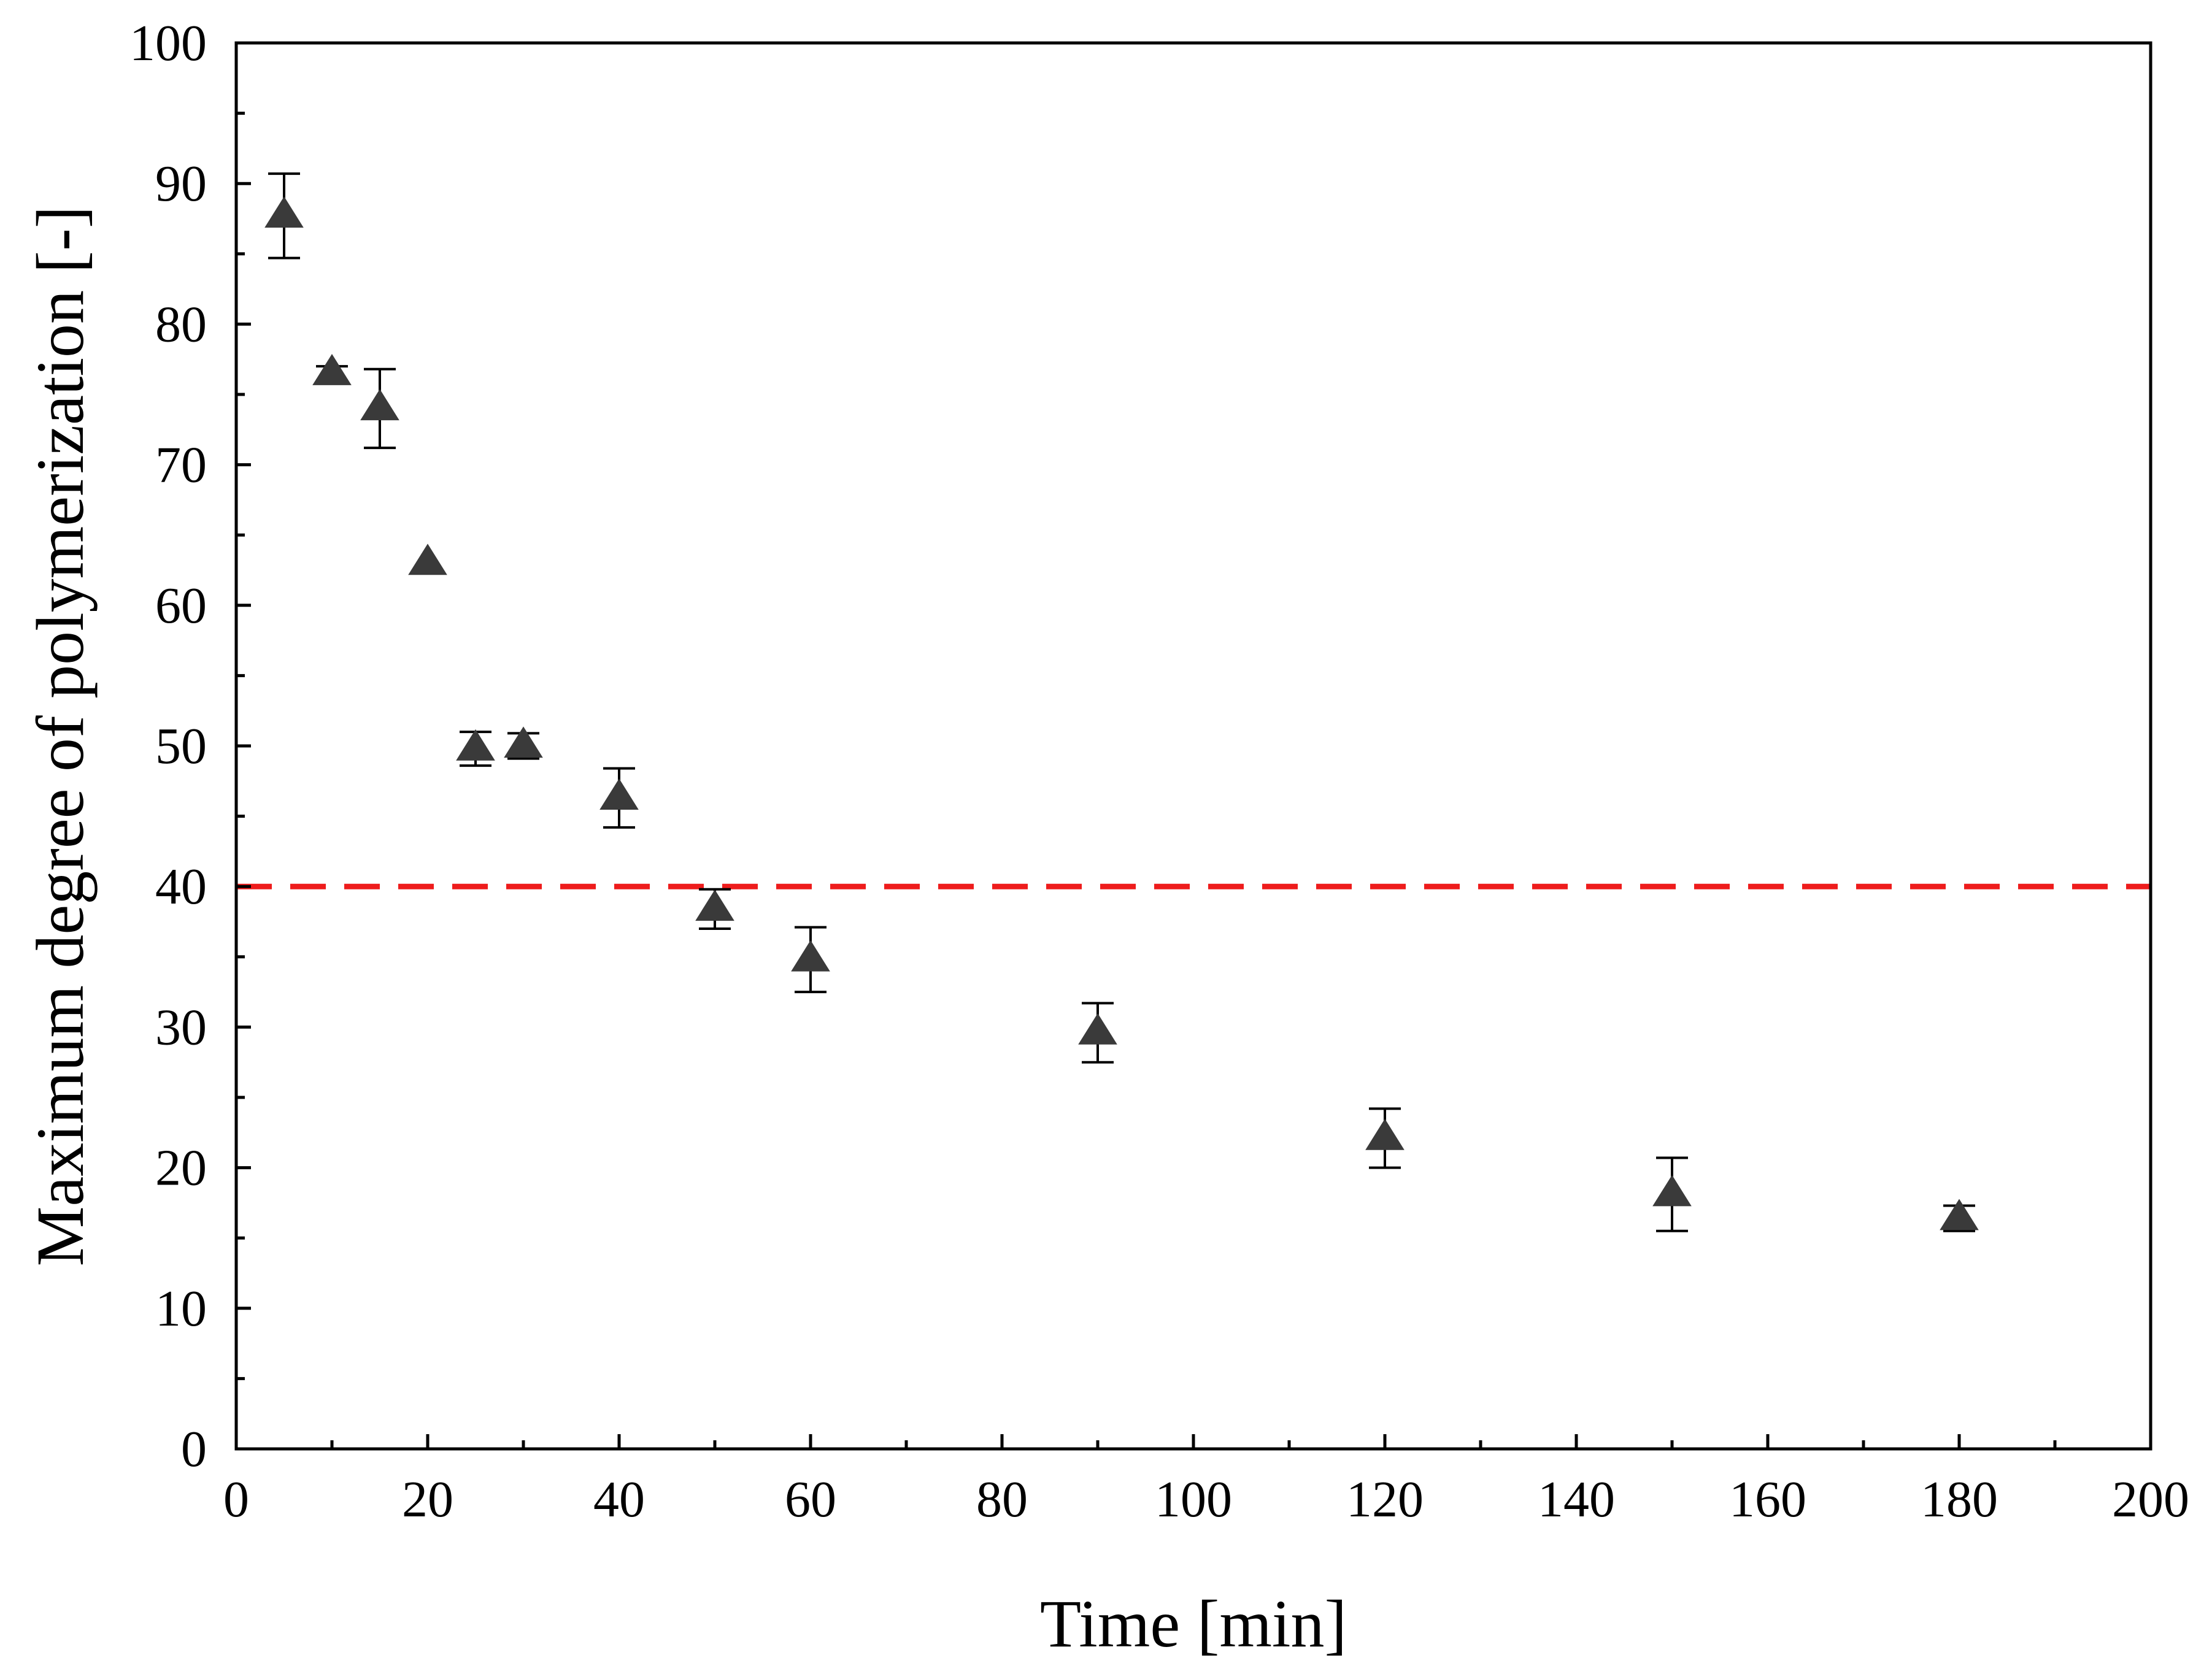  I want to click on x-tick-label: 200, so click(2151, 1499).